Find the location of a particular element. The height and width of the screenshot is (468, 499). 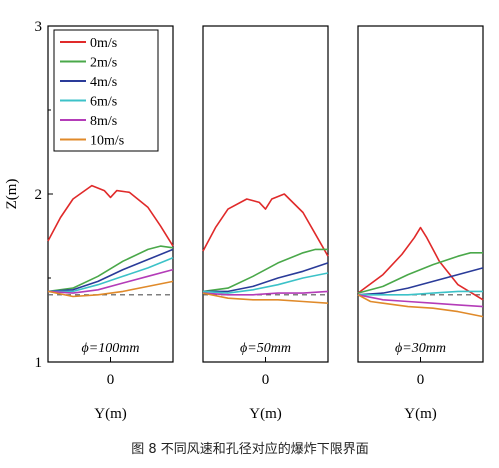

legend-label: 8m/s is located at coordinates (103, 121).